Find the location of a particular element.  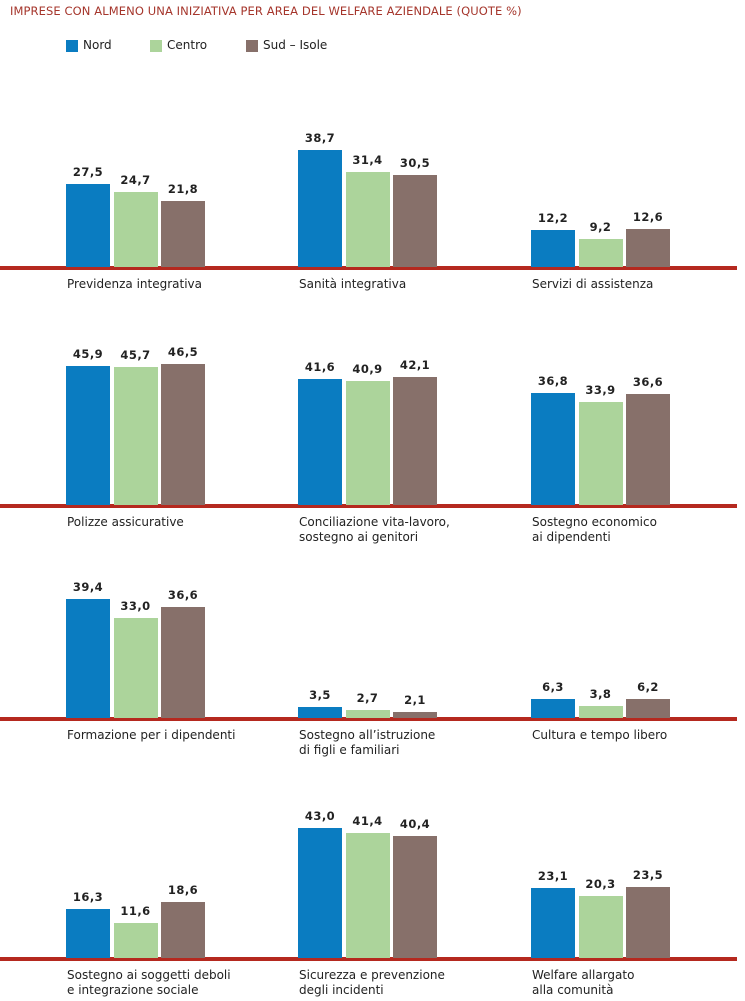

category-label: Sanità integrativa is located at coordinates (353, 284).